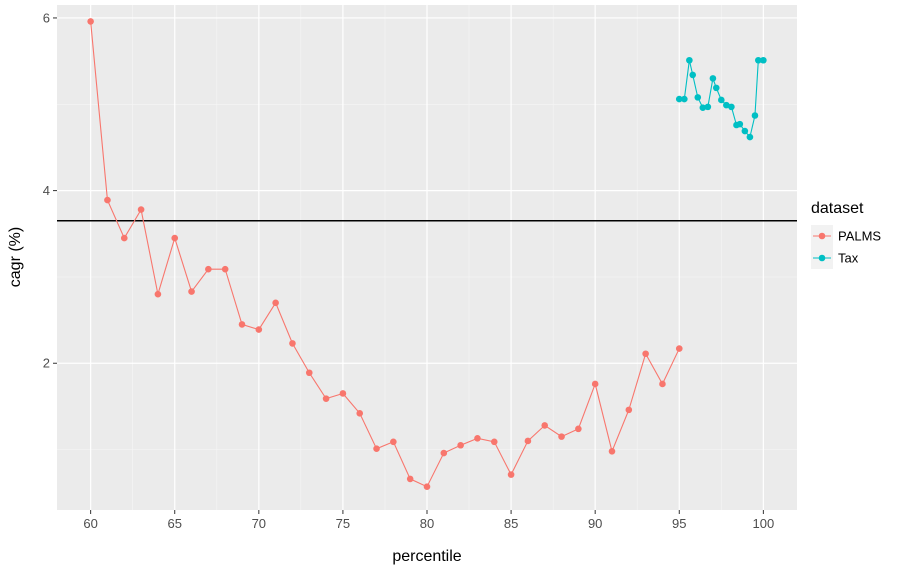  What do you see at coordinates (46, 363) in the screenshot?
I see `y-tick-label: 2` at bounding box center [46, 363].